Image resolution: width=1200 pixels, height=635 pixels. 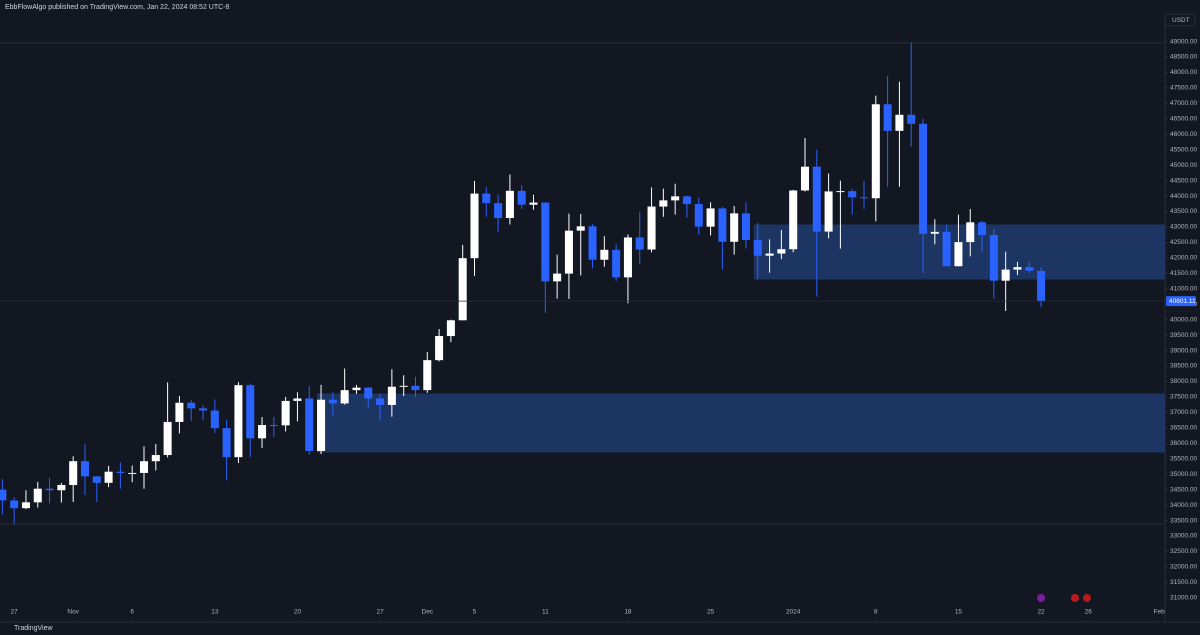 What do you see at coordinates (959, 612) in the screenshot?
I see `x-tick-label: 15` at bounding box center [959, 612].